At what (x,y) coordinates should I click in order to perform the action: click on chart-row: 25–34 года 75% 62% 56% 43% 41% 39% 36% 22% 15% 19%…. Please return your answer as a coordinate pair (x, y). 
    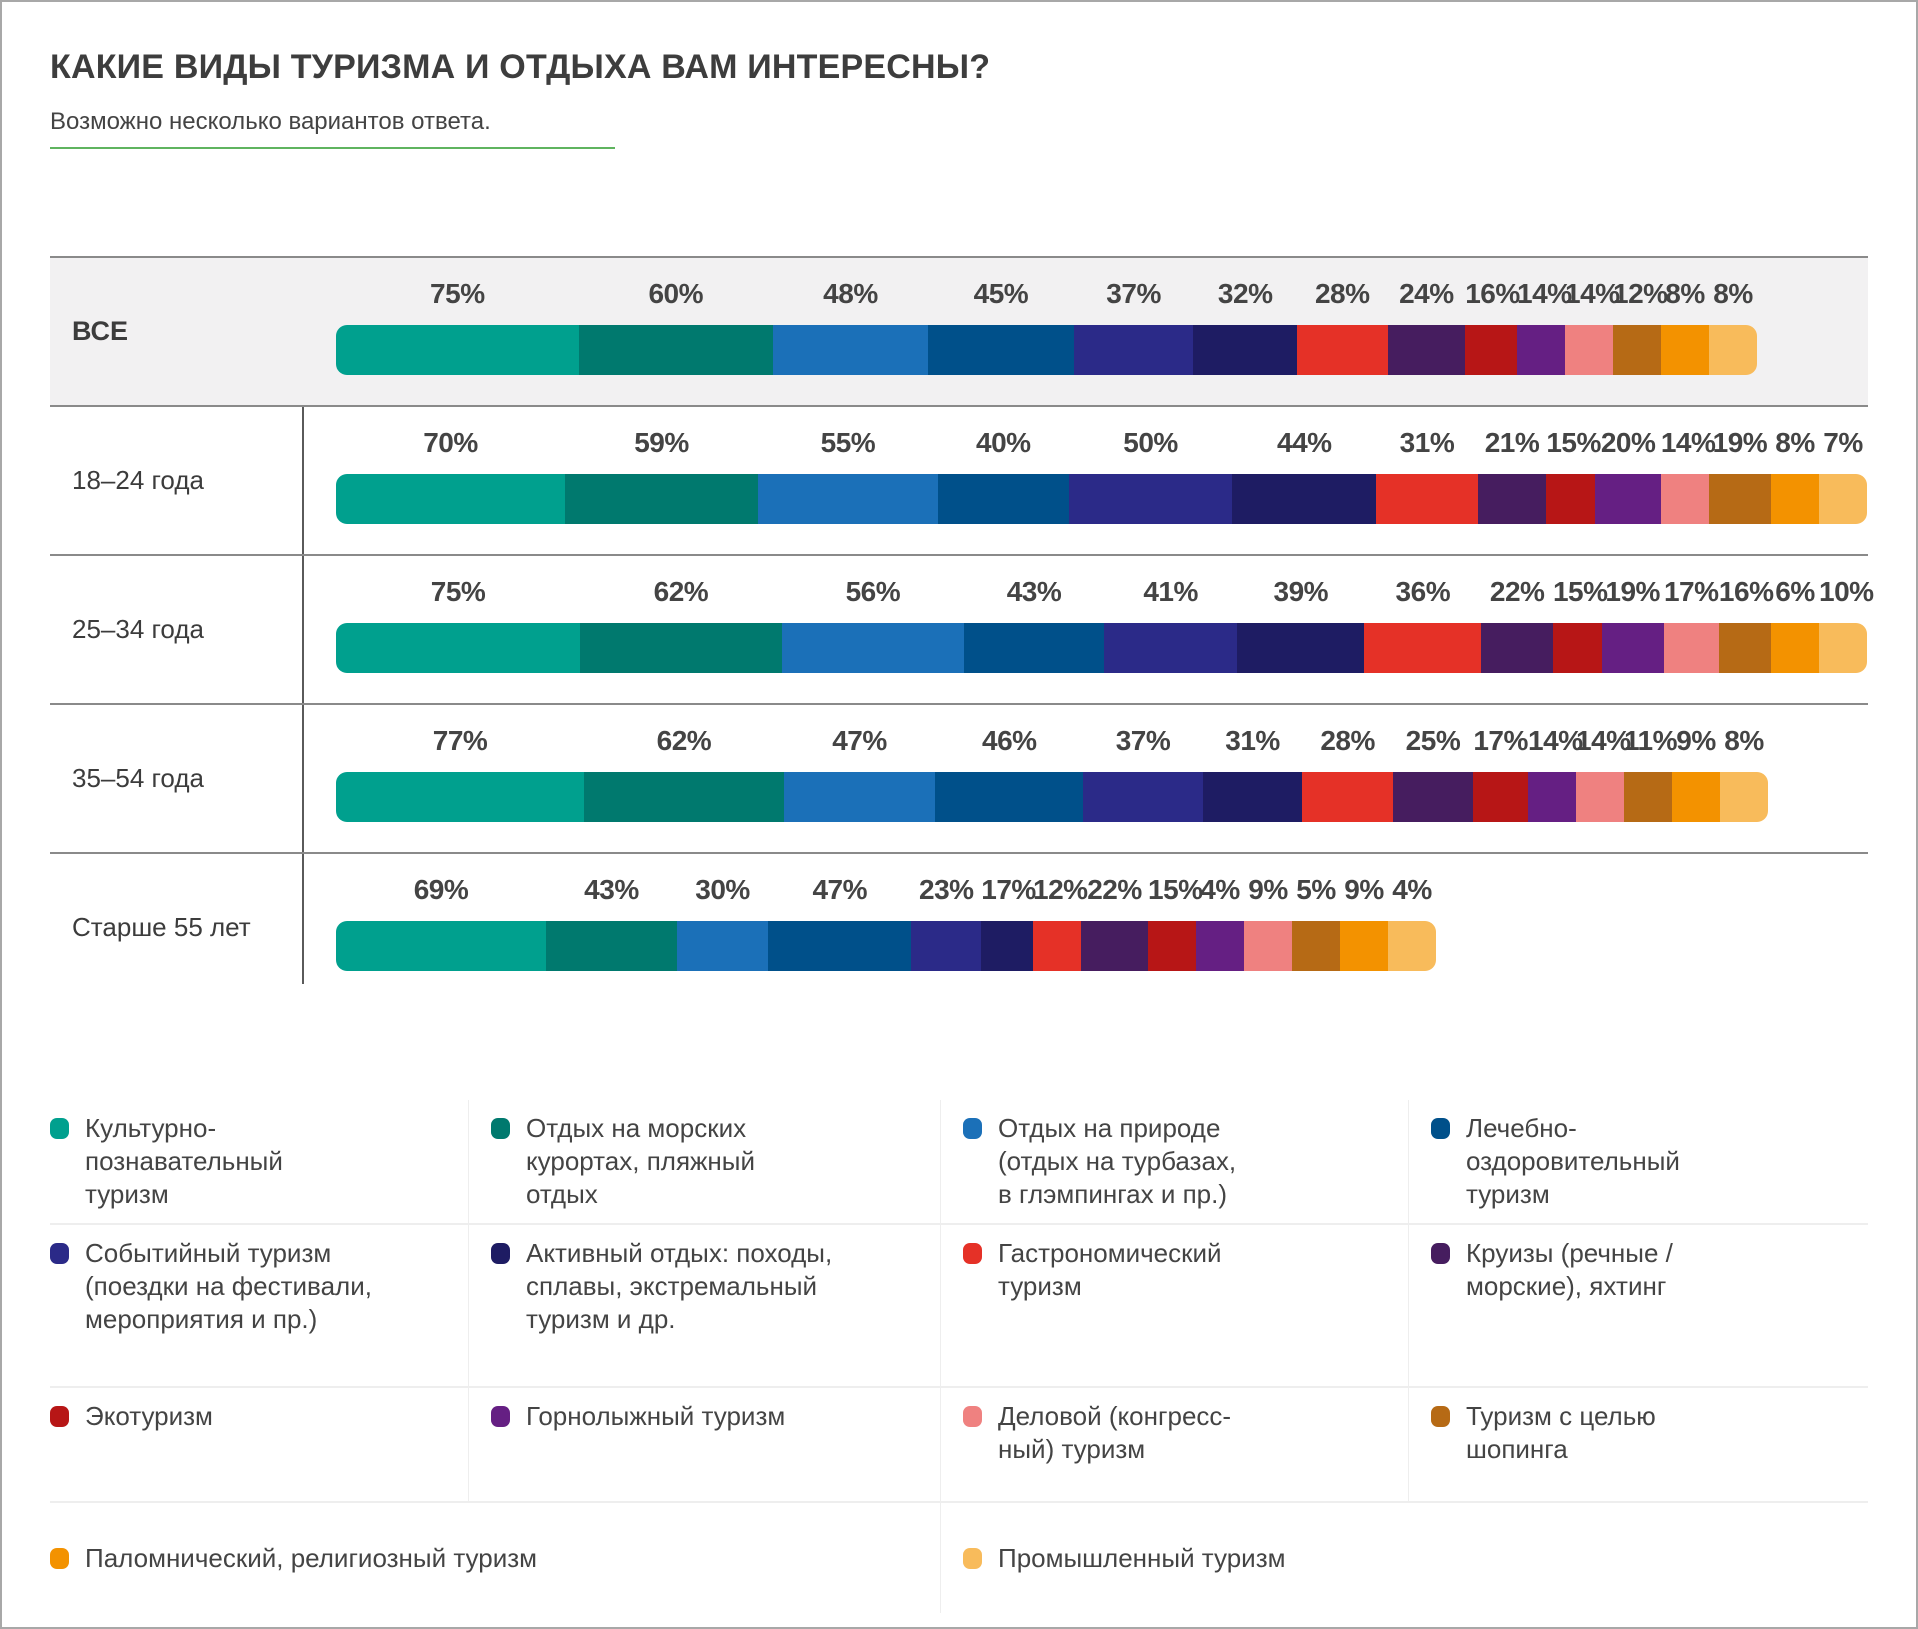
    Looking at the image, I should click on (962, 628).